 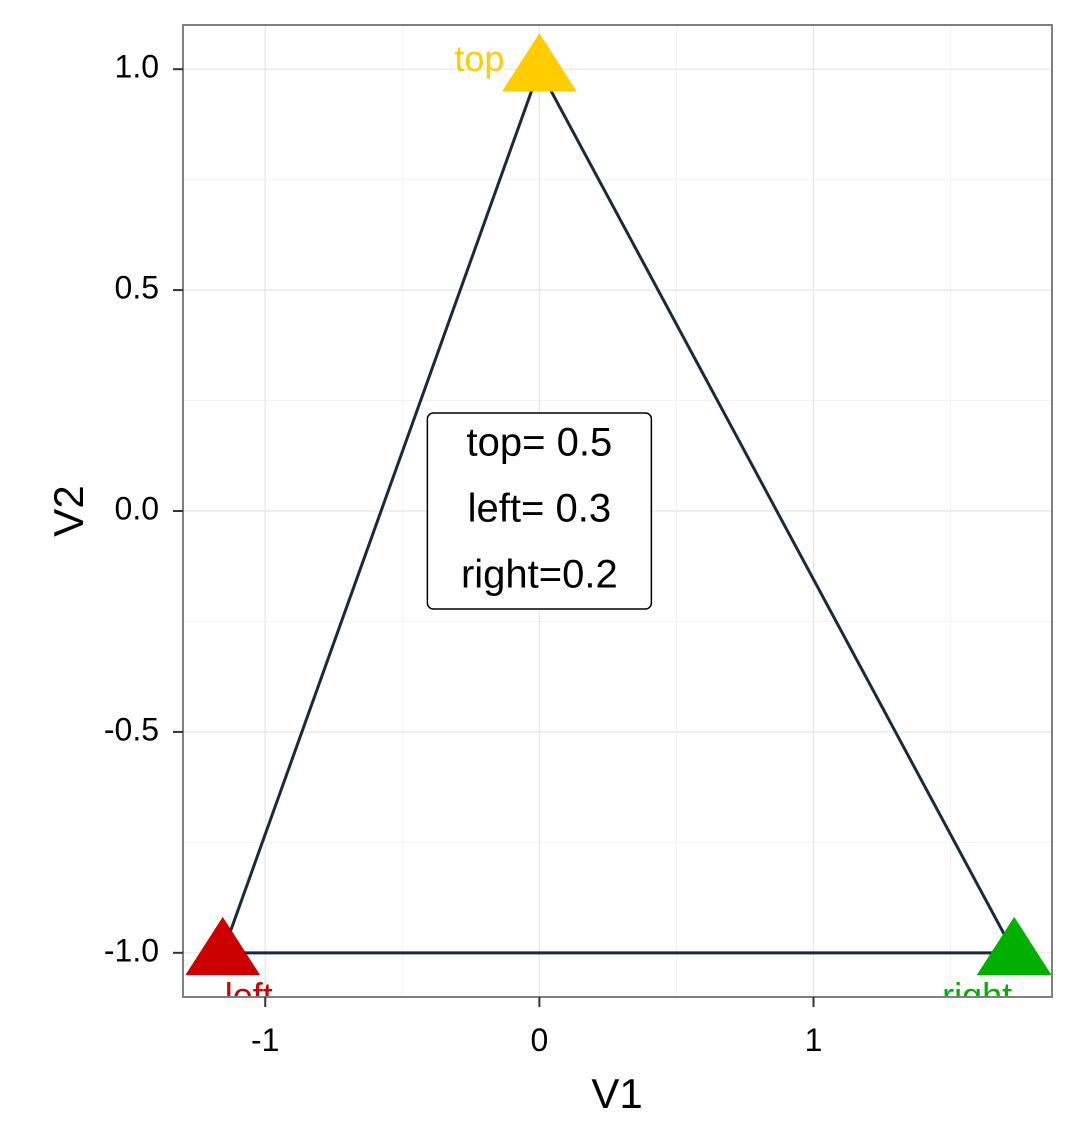 What do you see at coordinates (68, 510) in the screenshot?
I see `y-axis-title: V2` at bounding box center [68, 510].